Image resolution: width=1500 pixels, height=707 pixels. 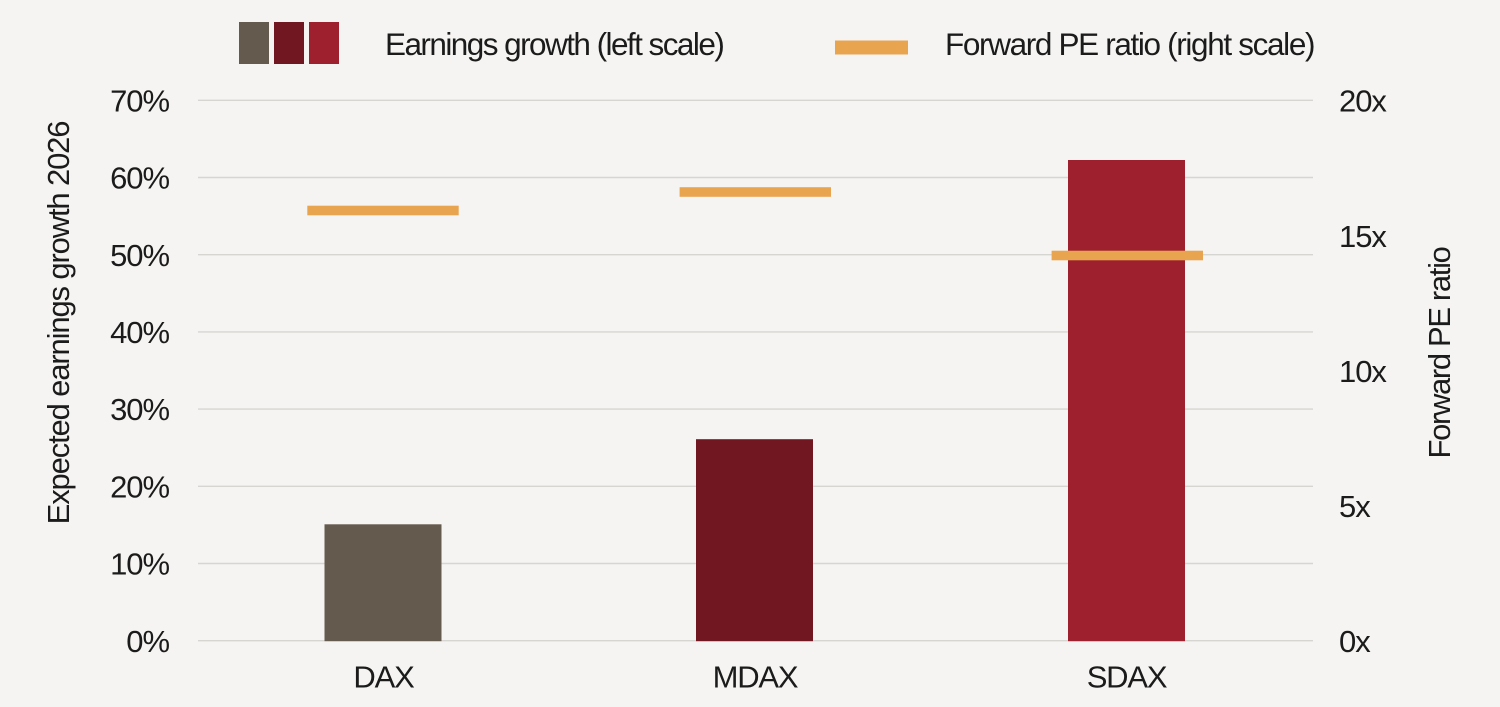 What do you see at coordinates (58, 323) in the screenshot?
I see `svg-text: Expected earnings growth 2026` at bounding box center [58, 323].